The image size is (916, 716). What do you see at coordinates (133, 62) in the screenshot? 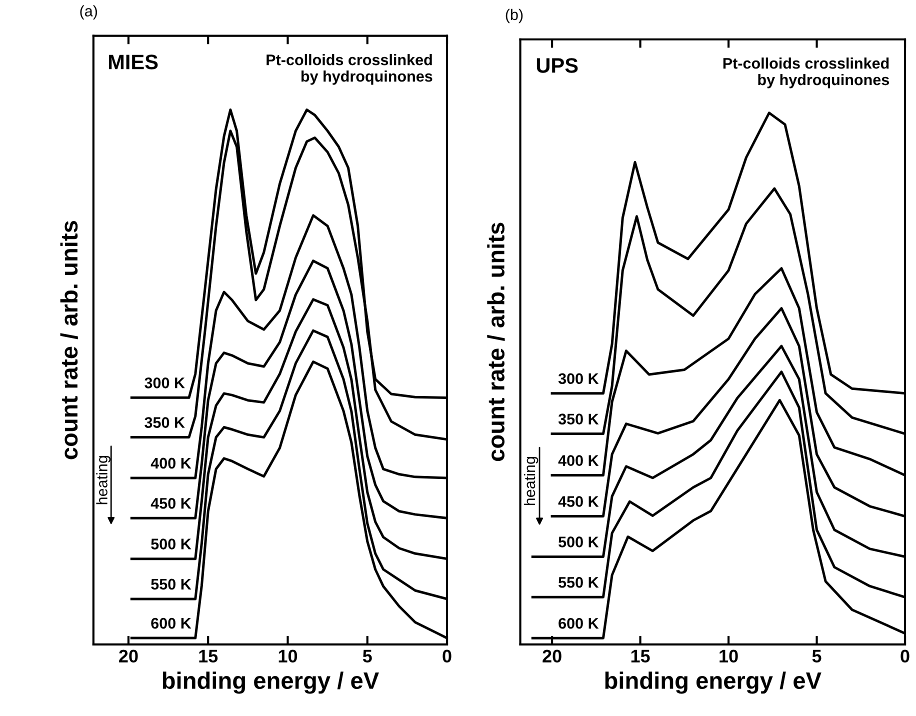
I see `text: MIES` at bounding box center [133, 62].